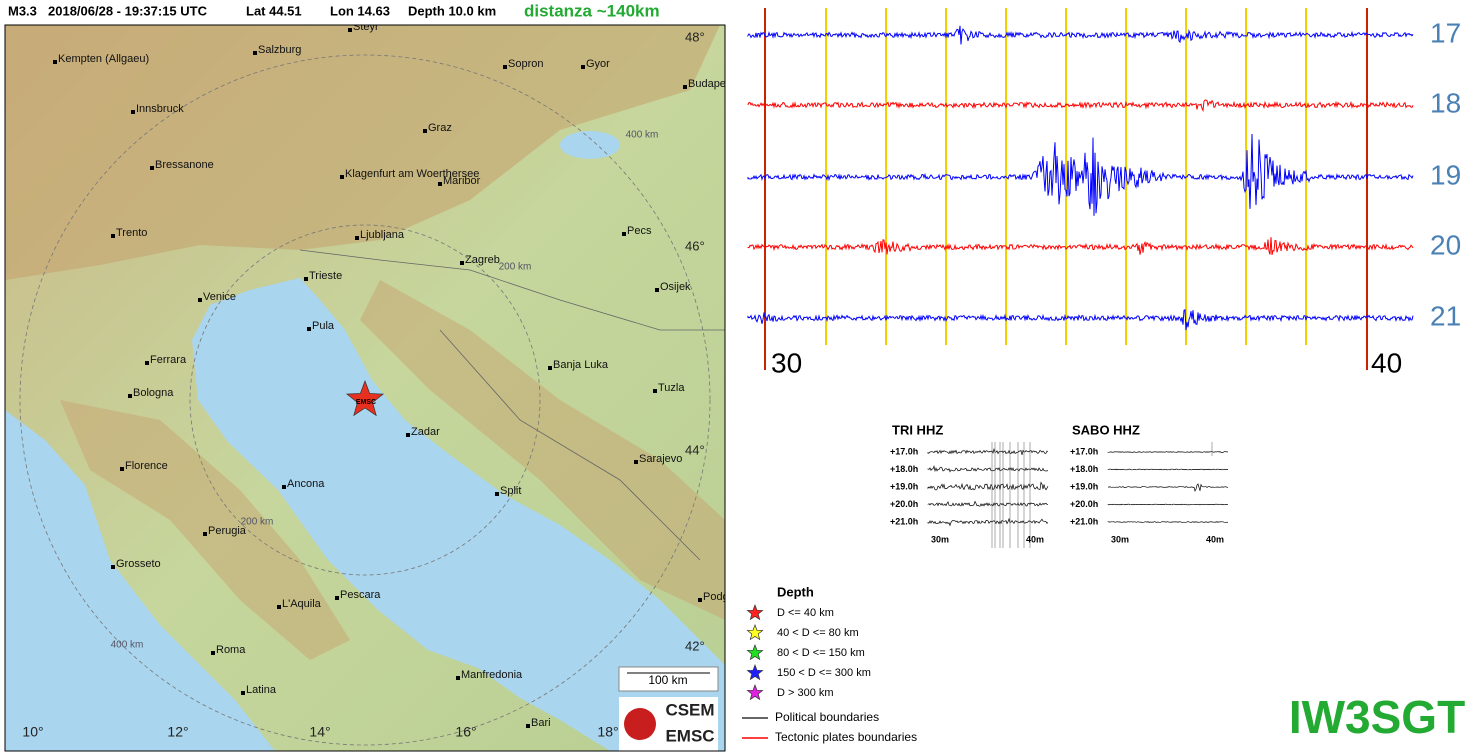 This screenshot has width=1477, height=756. What do you see at coordinates (675, 287) in the screenshot?
I see `city-label: Osijek` at bounding box center [675, 287].